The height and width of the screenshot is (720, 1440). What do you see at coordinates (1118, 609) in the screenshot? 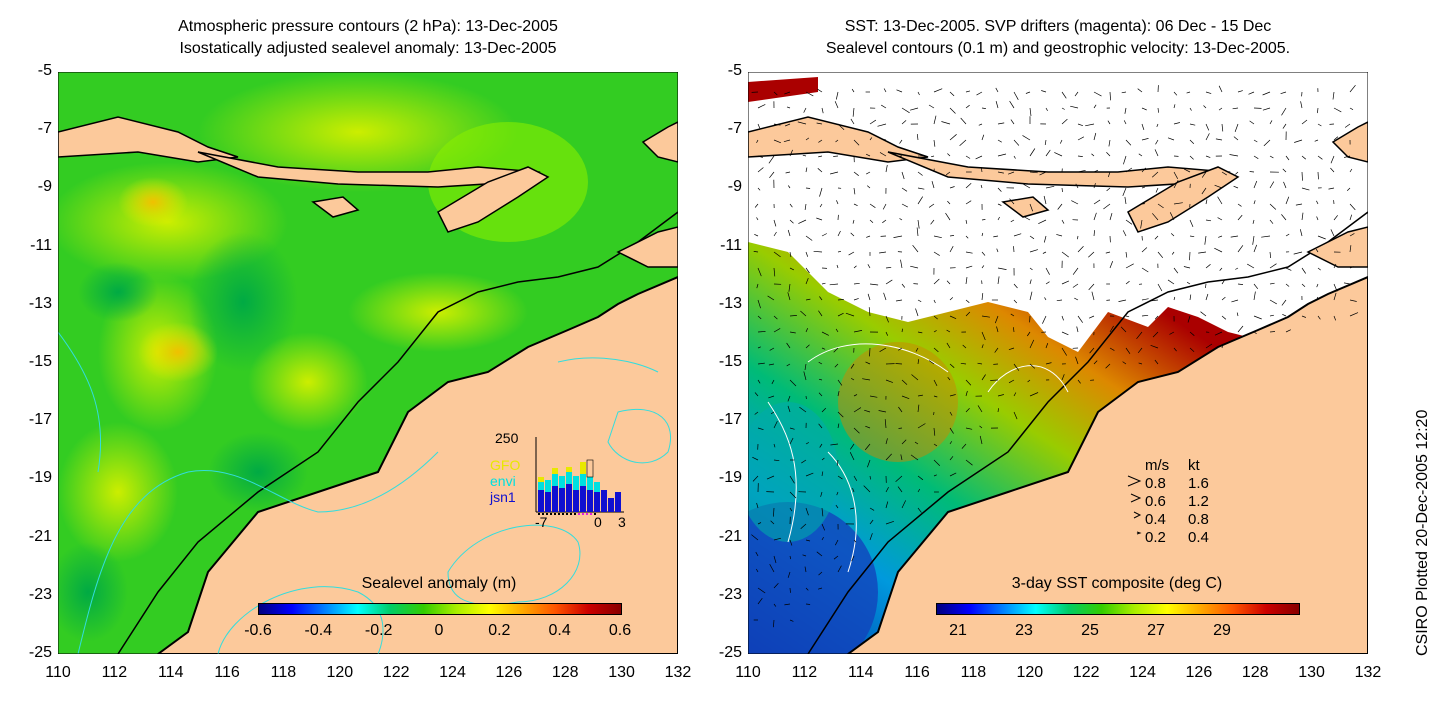
I see `sst-colorbar` at bounding box center [1118, 609].